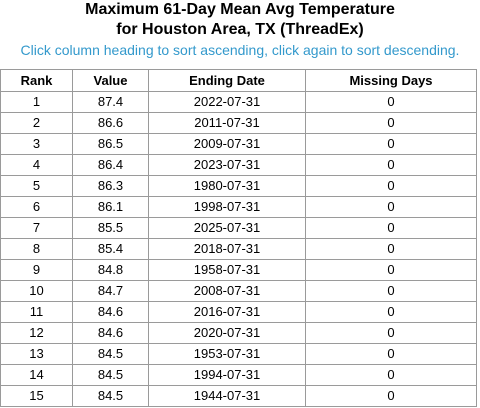  What do you see at coordinates (110, 207) in the screenshot?
I see `value-cell: 86.1` at bounding box center [110, 207].